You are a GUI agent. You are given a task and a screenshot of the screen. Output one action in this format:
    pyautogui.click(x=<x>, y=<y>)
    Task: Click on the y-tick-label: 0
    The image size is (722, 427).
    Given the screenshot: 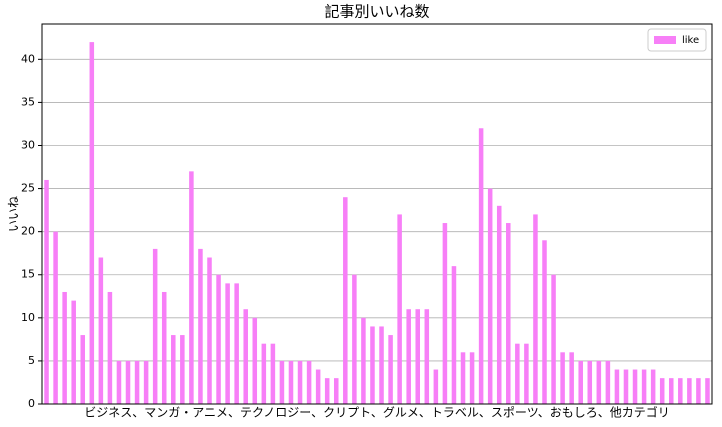 What is the action you would take?
    pyautogui.click(x=31, y=403)
    